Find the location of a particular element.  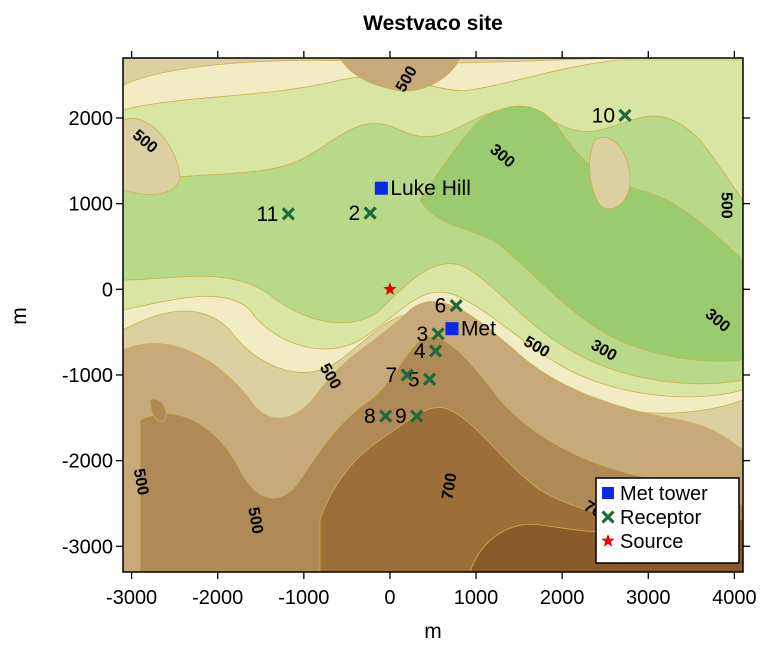

y-tick-label: 1000 is located at coordinates (91, 205).